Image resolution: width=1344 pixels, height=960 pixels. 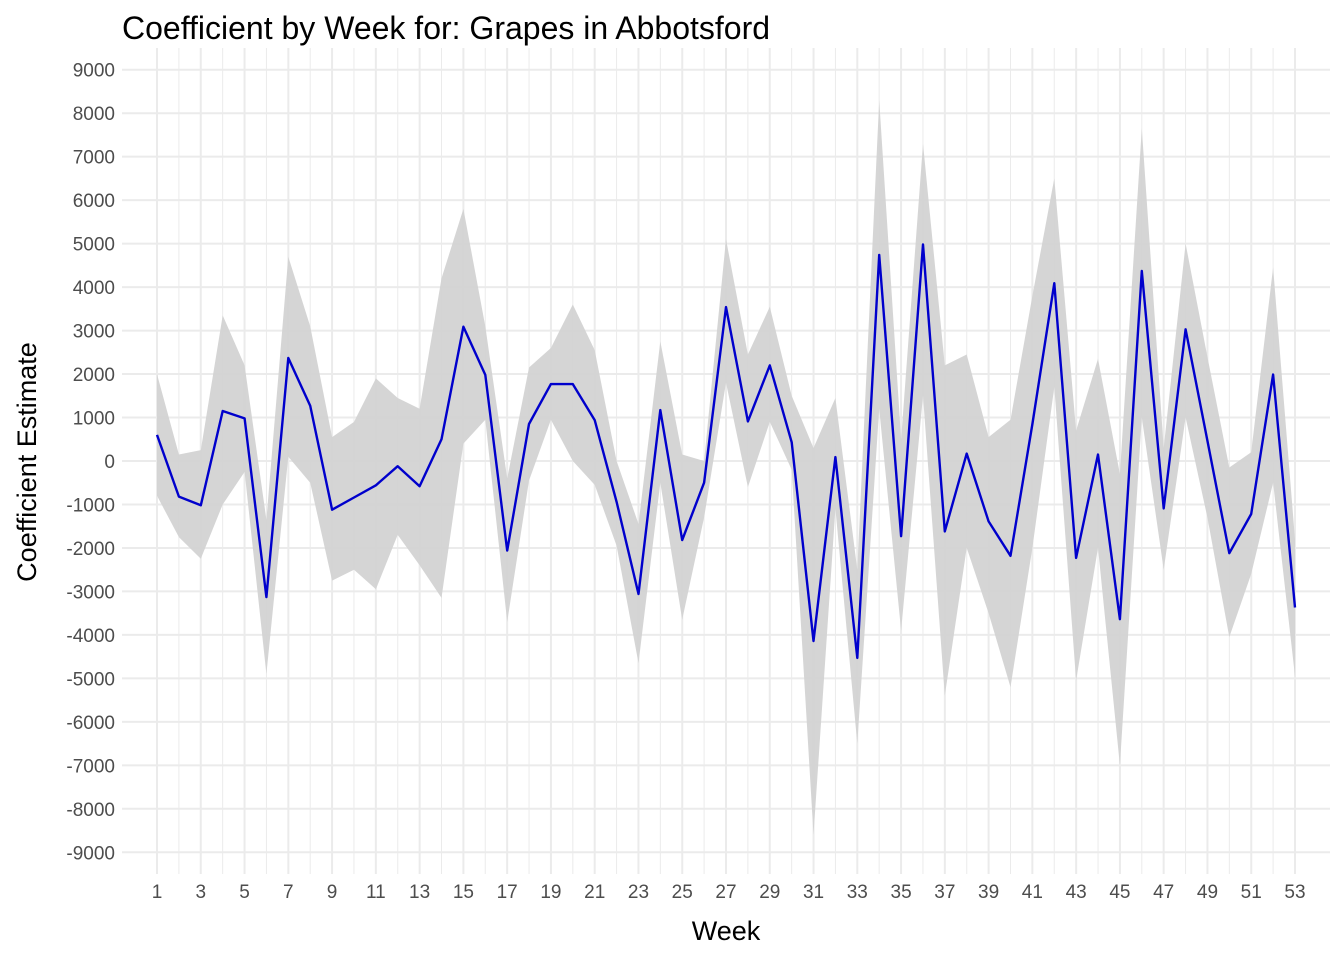 What do you see at coordinates (90, 636) in the screenshot?
I see `y-tick-label: -4000` at bounding box center [90, 636].